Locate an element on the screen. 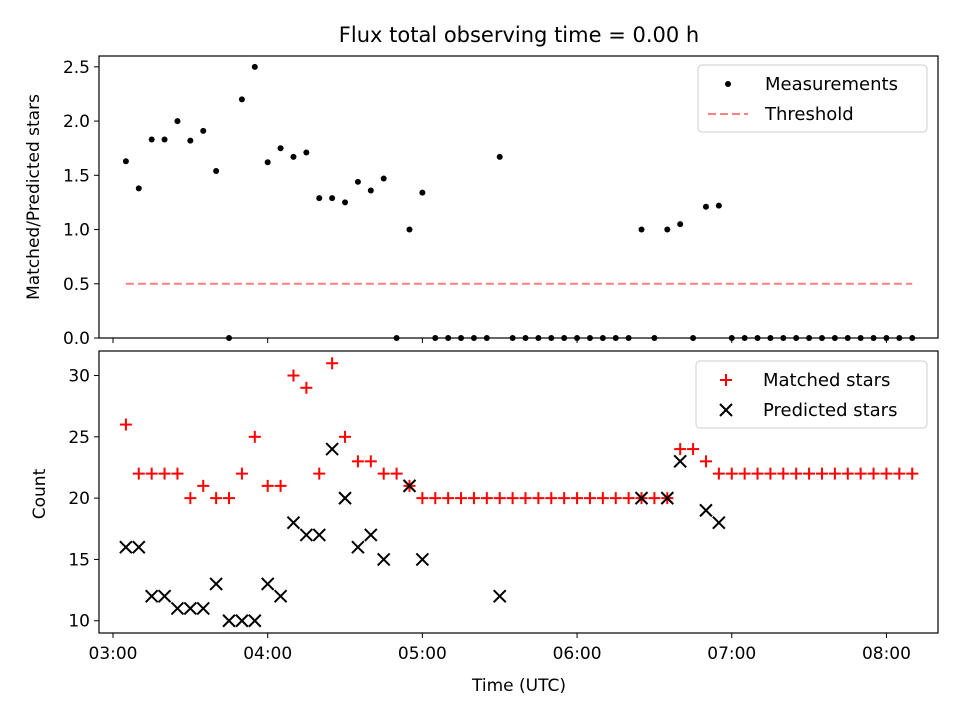 Image resolution: width=960 pixels, height=720 pixels. legend-threshold-label: Threshold is located at coordinates (809, 114).